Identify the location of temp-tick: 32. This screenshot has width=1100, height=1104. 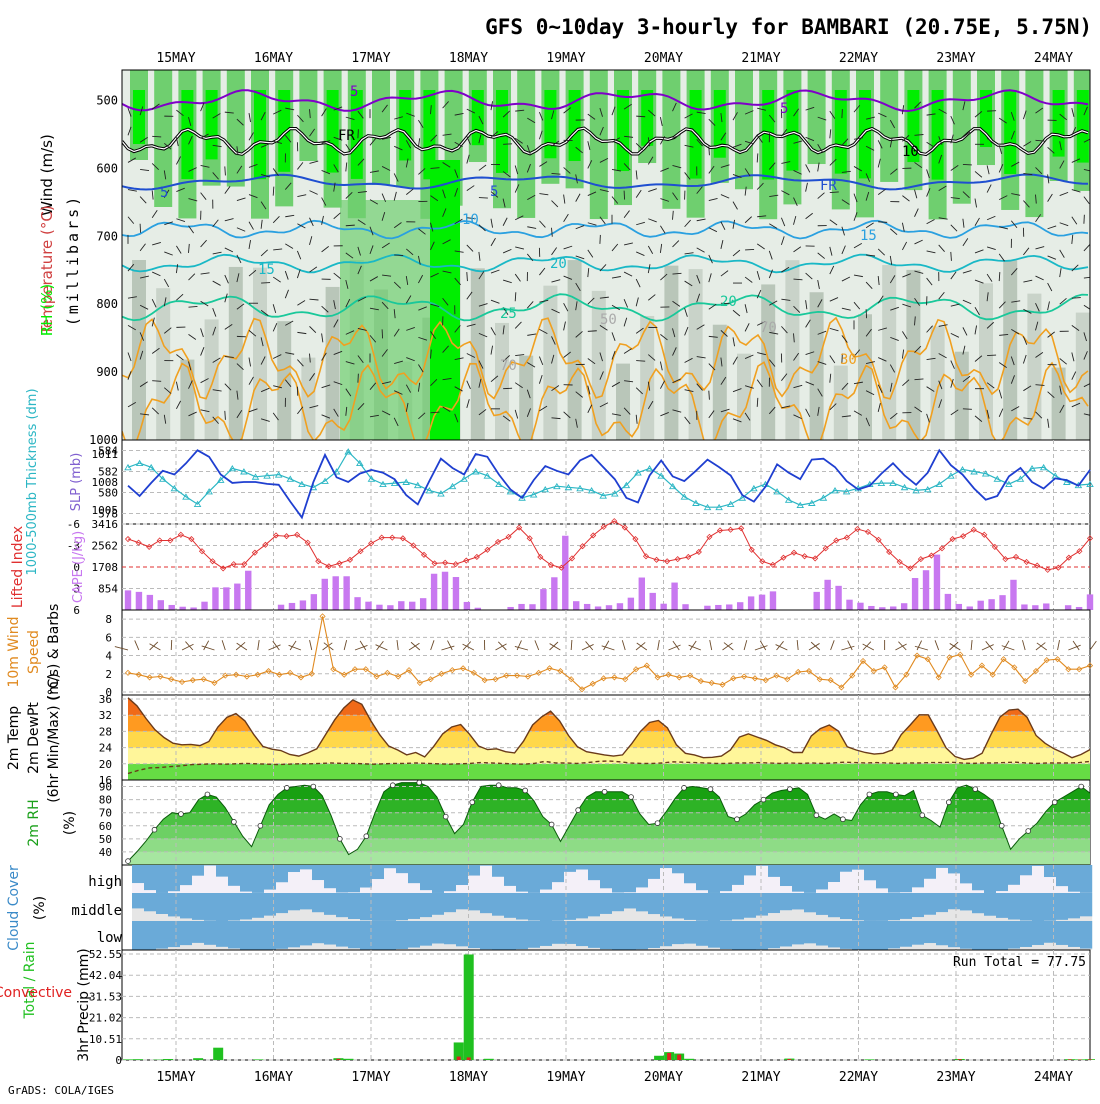
(105, 715).